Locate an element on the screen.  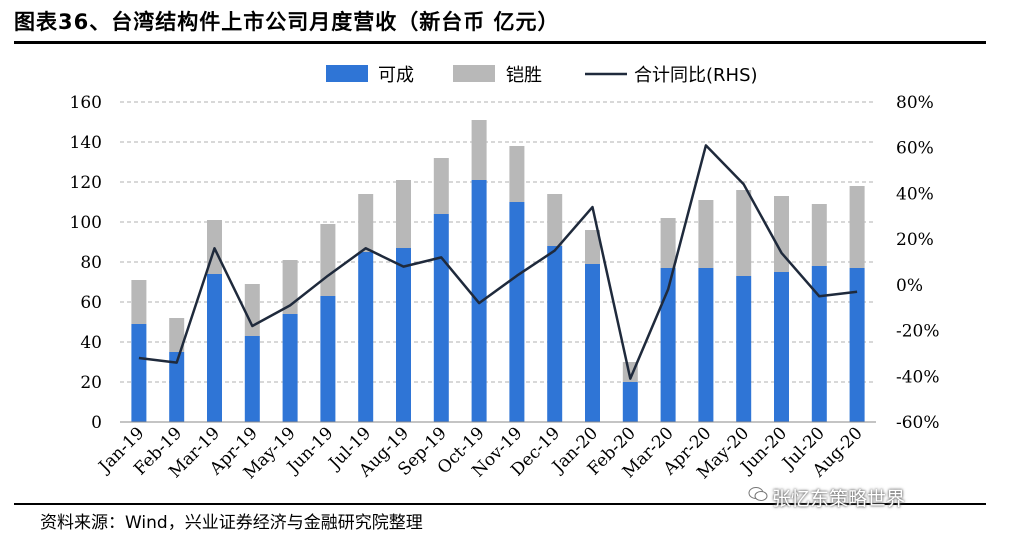
footer-rule is located at coordinates (500, 504).